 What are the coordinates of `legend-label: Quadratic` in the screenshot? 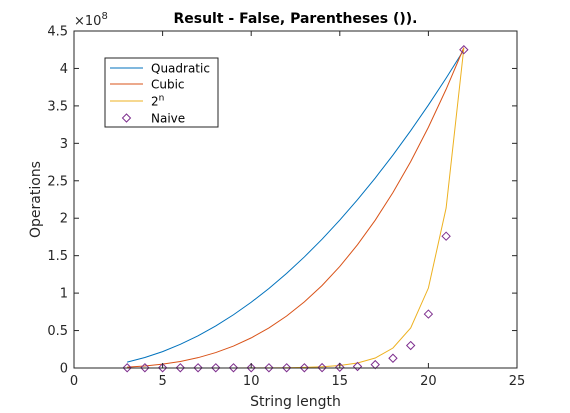 It's located at (180, 69).